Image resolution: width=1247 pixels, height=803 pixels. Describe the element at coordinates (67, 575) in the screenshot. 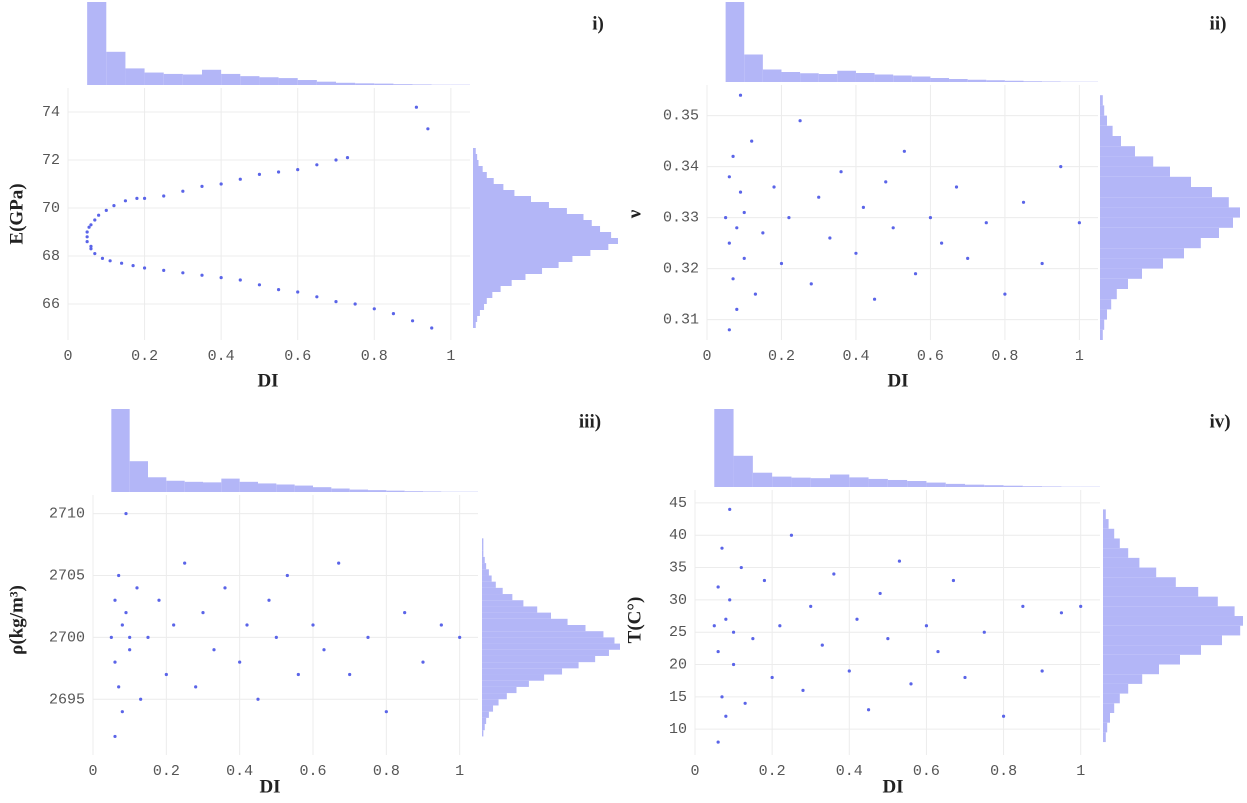

I see `y-tick-label: 2705` at that location.